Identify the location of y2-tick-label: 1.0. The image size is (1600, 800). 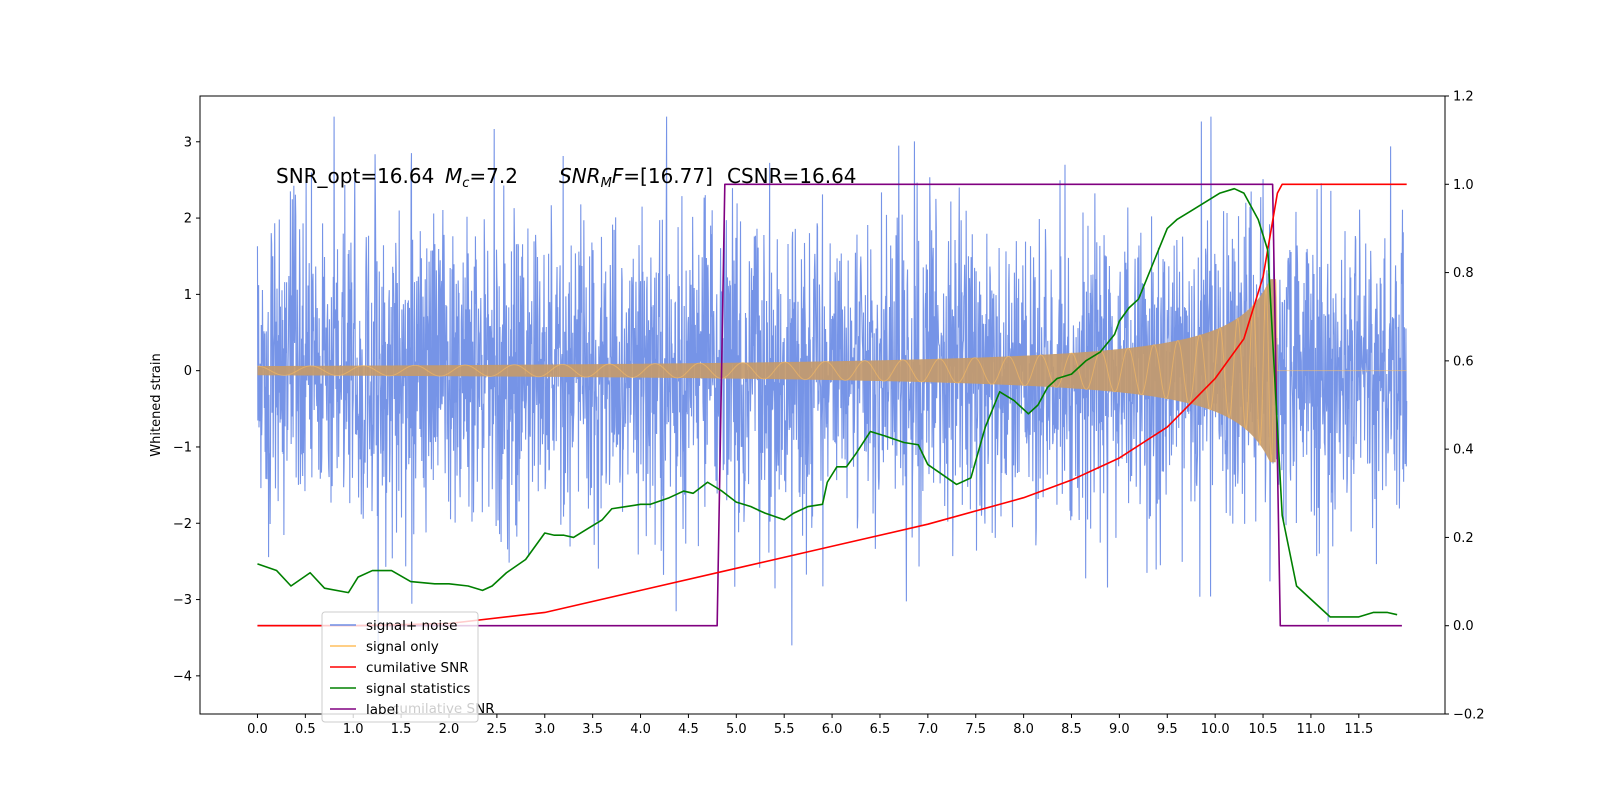
(1463, 185).